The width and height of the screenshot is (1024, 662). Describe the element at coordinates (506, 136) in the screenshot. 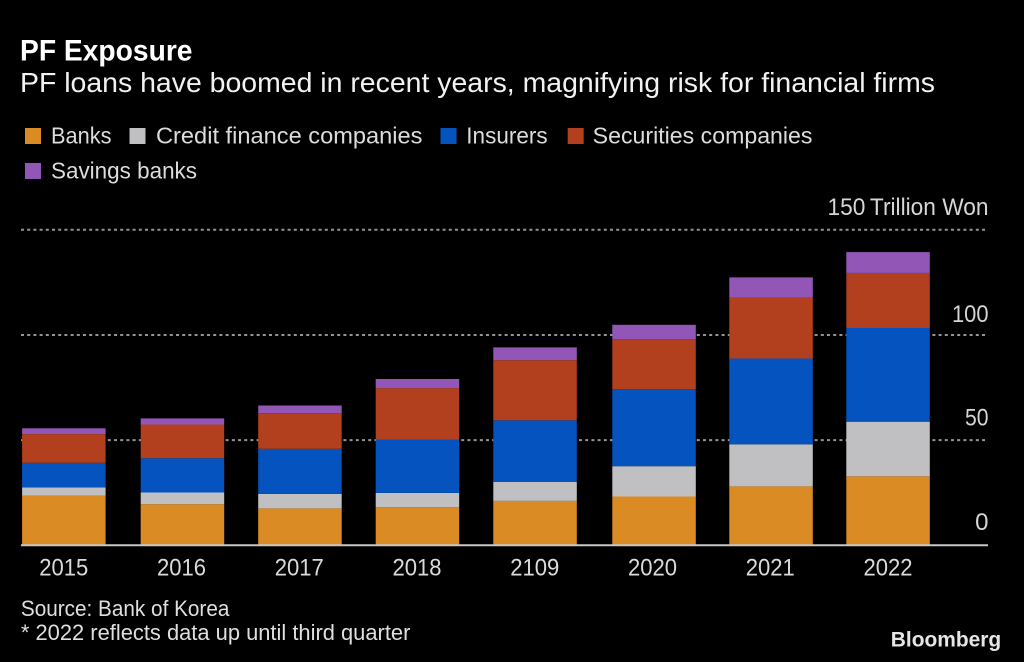

I see `svg-text: Insurers` at that location.